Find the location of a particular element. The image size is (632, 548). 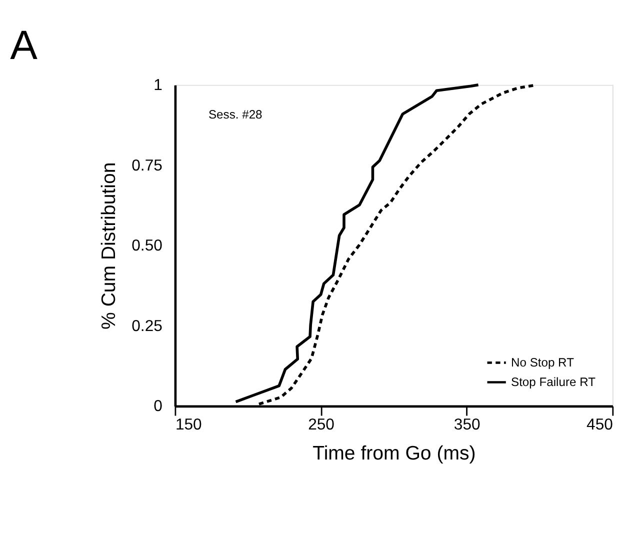

x-tick-label: 250 is located at coordinates (321, 425).